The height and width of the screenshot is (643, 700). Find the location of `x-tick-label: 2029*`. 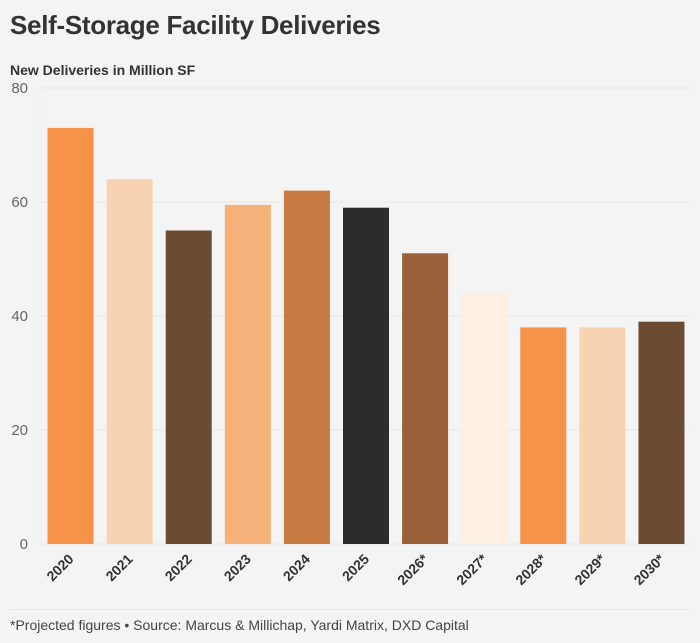

x-tick-label: 2029* is located at coordinates (590, 569).